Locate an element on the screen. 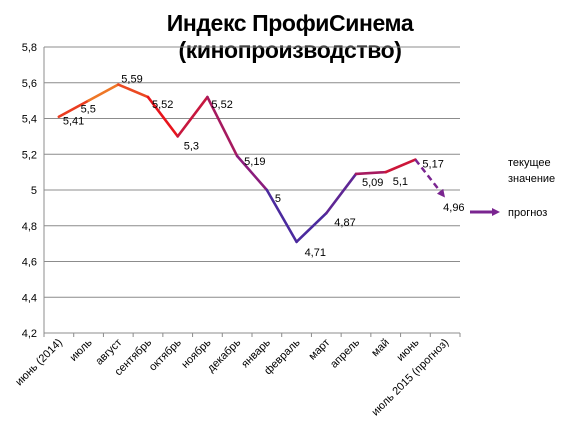 The image size is (566, 442). y-tick-label: 4,4 is located at coordinates (29, 298).